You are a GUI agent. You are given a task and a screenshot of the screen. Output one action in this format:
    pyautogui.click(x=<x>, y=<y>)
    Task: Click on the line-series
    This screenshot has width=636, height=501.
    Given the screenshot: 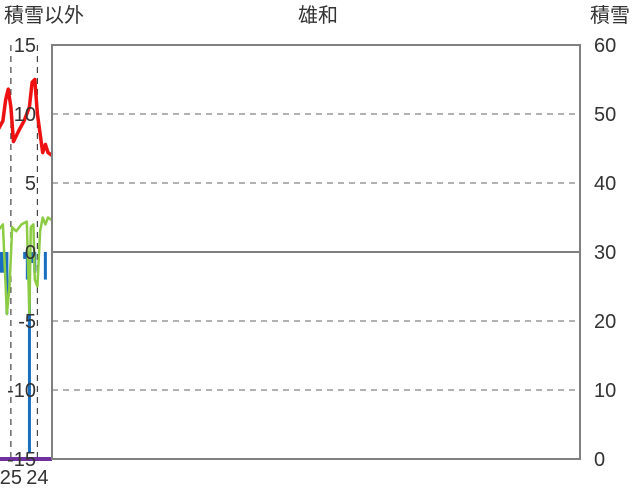 What is the action you would take?
    pyautogui.click(x=27, y=269)
    